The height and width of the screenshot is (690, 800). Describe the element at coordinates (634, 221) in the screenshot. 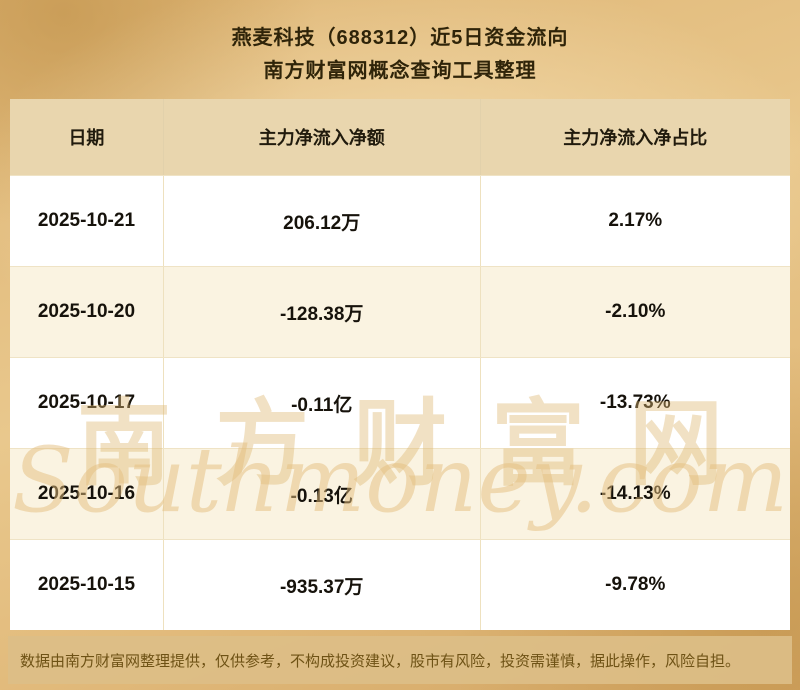

I see `ratio-cell: 2.17%` at that location.